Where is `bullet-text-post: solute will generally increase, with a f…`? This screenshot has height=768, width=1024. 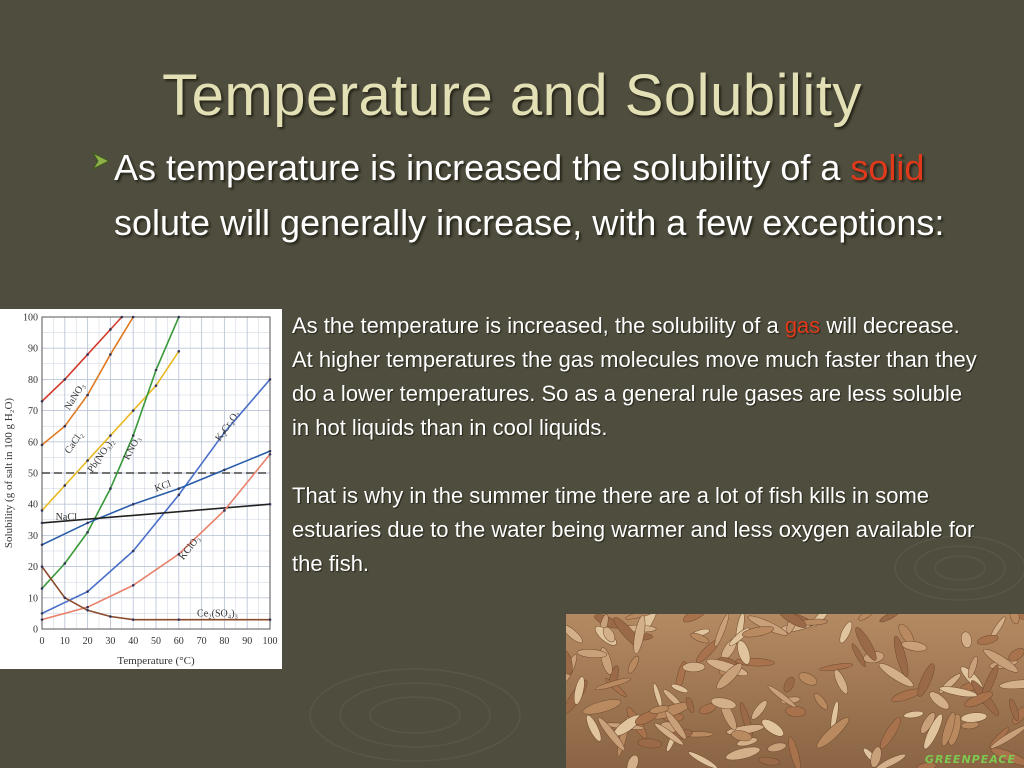
bullet-text-post: solute will generally increase, with a f… is located at coordinates (529, 222).